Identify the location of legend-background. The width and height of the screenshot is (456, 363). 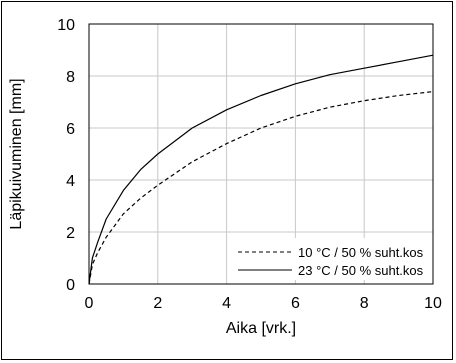
(330, 259).